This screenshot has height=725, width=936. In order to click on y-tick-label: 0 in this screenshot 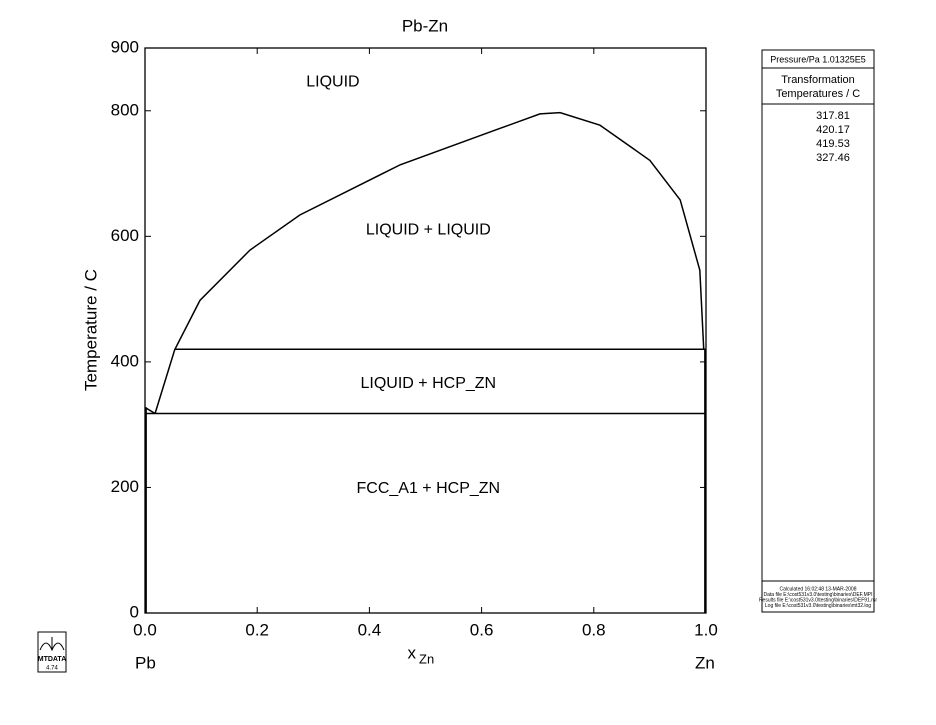, I will do `click(134, 611)`.